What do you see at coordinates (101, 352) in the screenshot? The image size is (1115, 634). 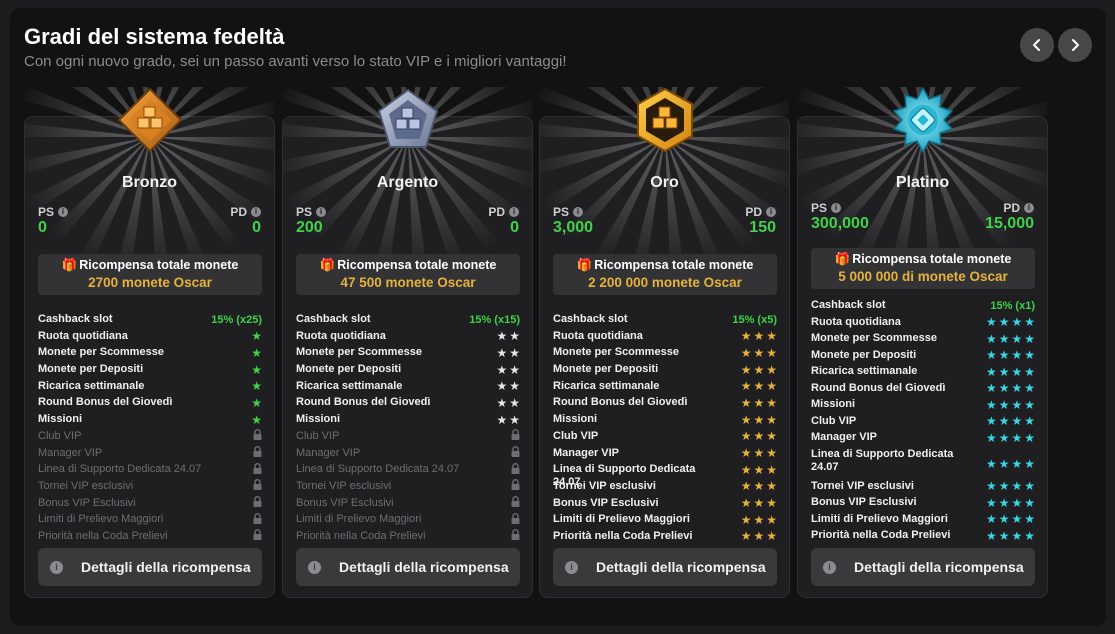 I see `perk-name: Monete per Scommesse` at bounding box center [101, 352].